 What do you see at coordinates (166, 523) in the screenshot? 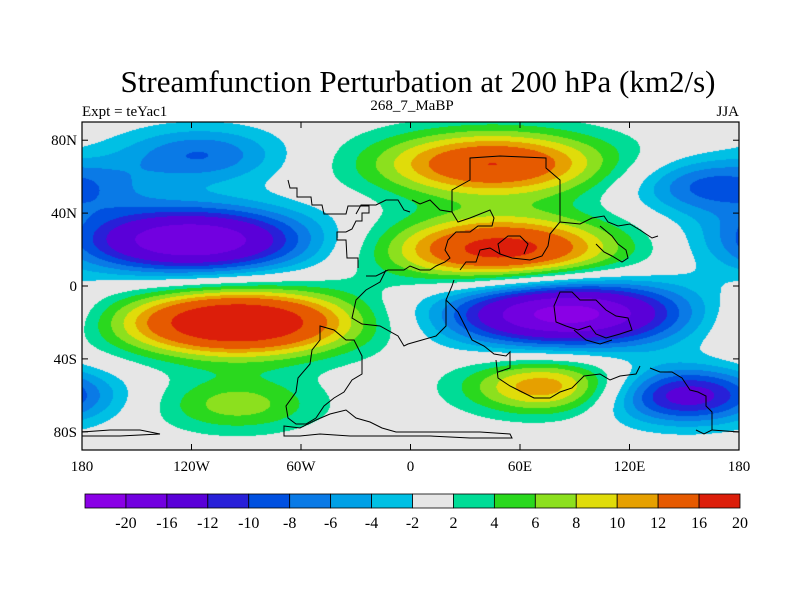
I see `colorbar-label: -16` at bounding box center [166, 523].